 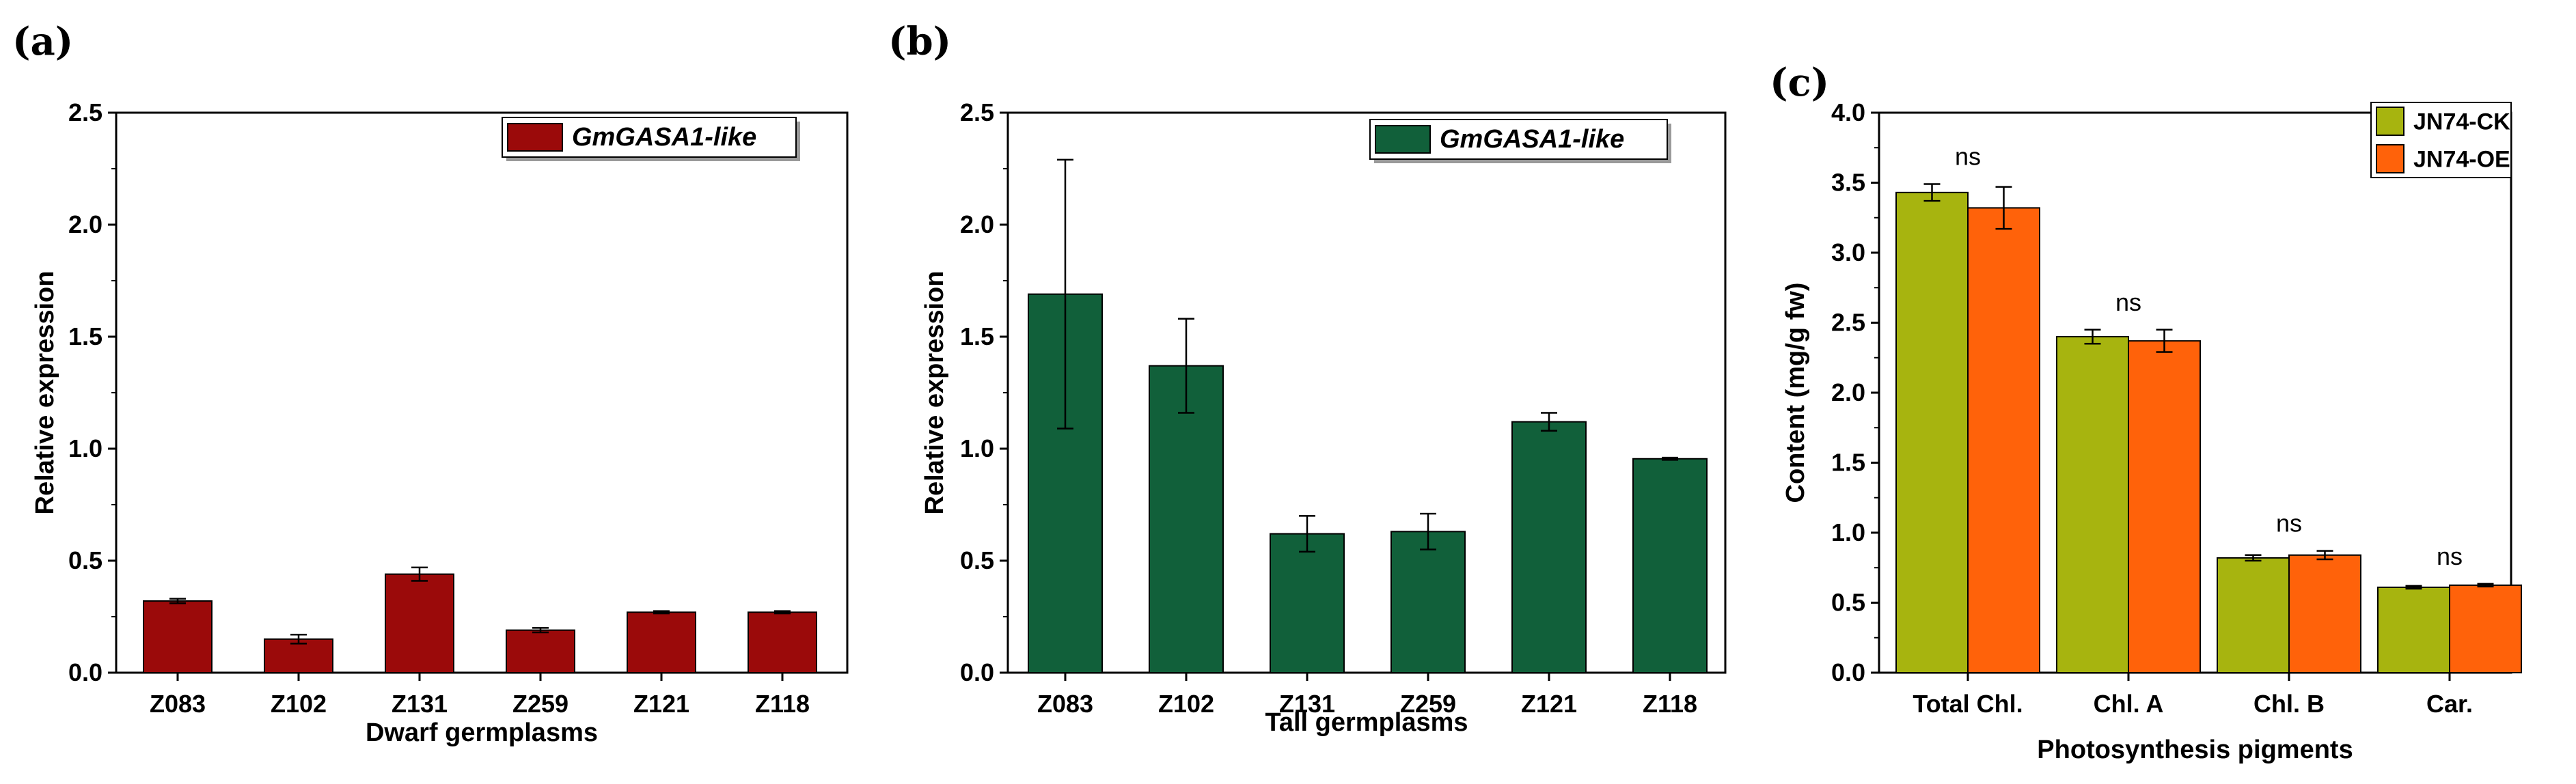 What do you see at coordinates (482, 732) in the screenshot?
I see `x-axis-title: Dwarf germplasms` at bounding box center [482, 732].